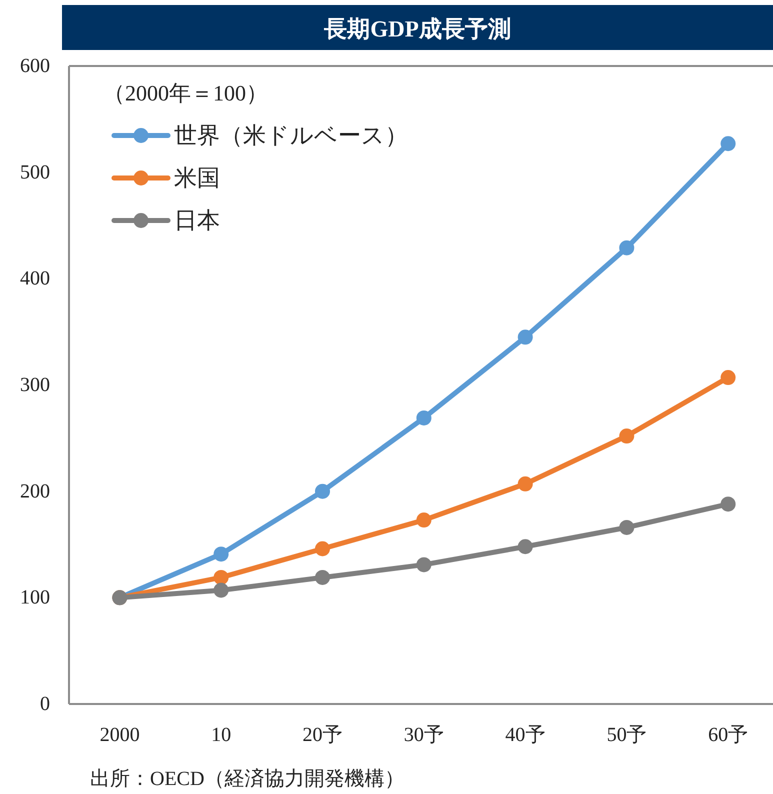 This screenshot has width=773, height=794. I want to click on x-tick-label: 30予, so click(424, 735).